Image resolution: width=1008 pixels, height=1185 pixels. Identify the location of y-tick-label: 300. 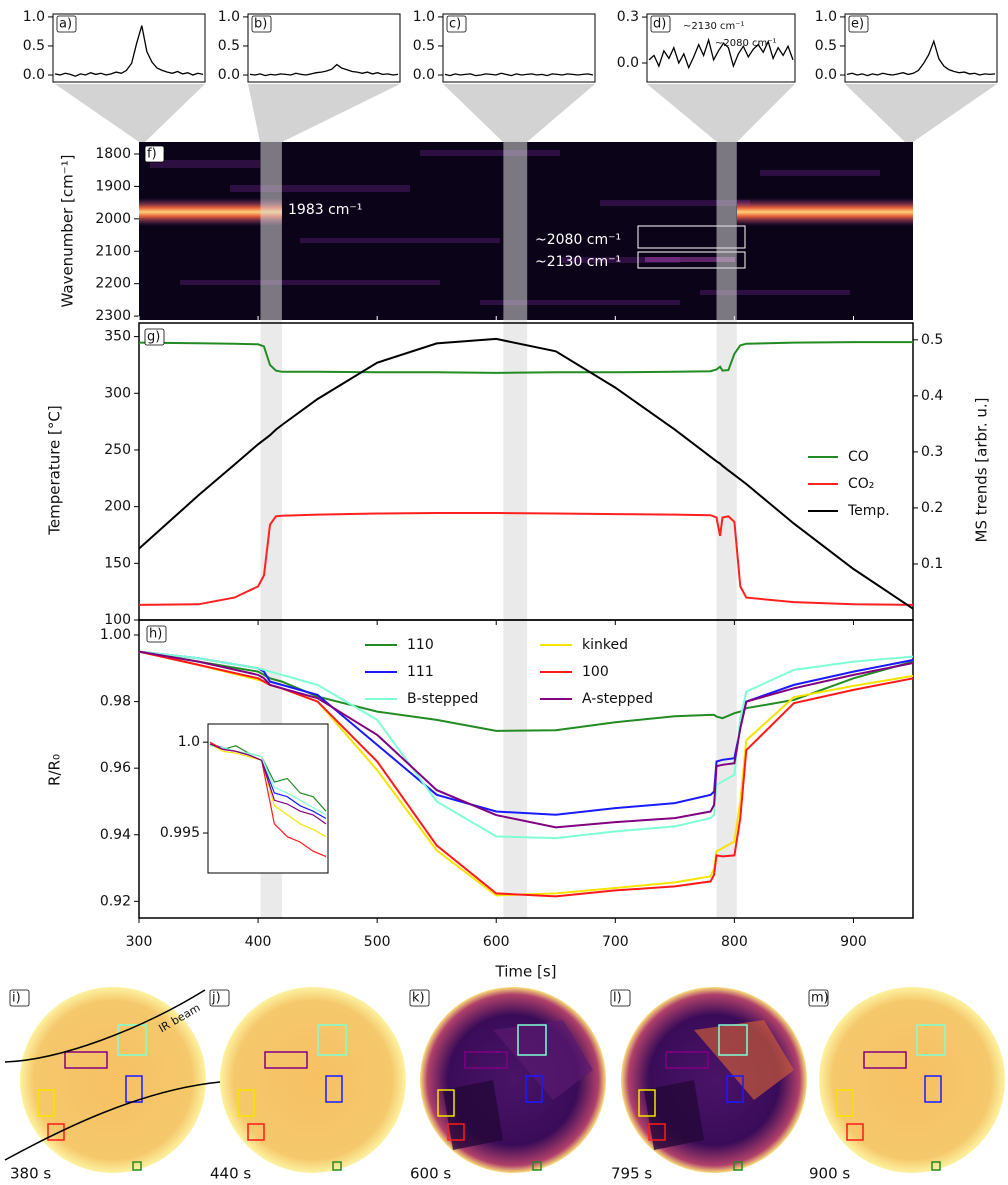
(117, 393).